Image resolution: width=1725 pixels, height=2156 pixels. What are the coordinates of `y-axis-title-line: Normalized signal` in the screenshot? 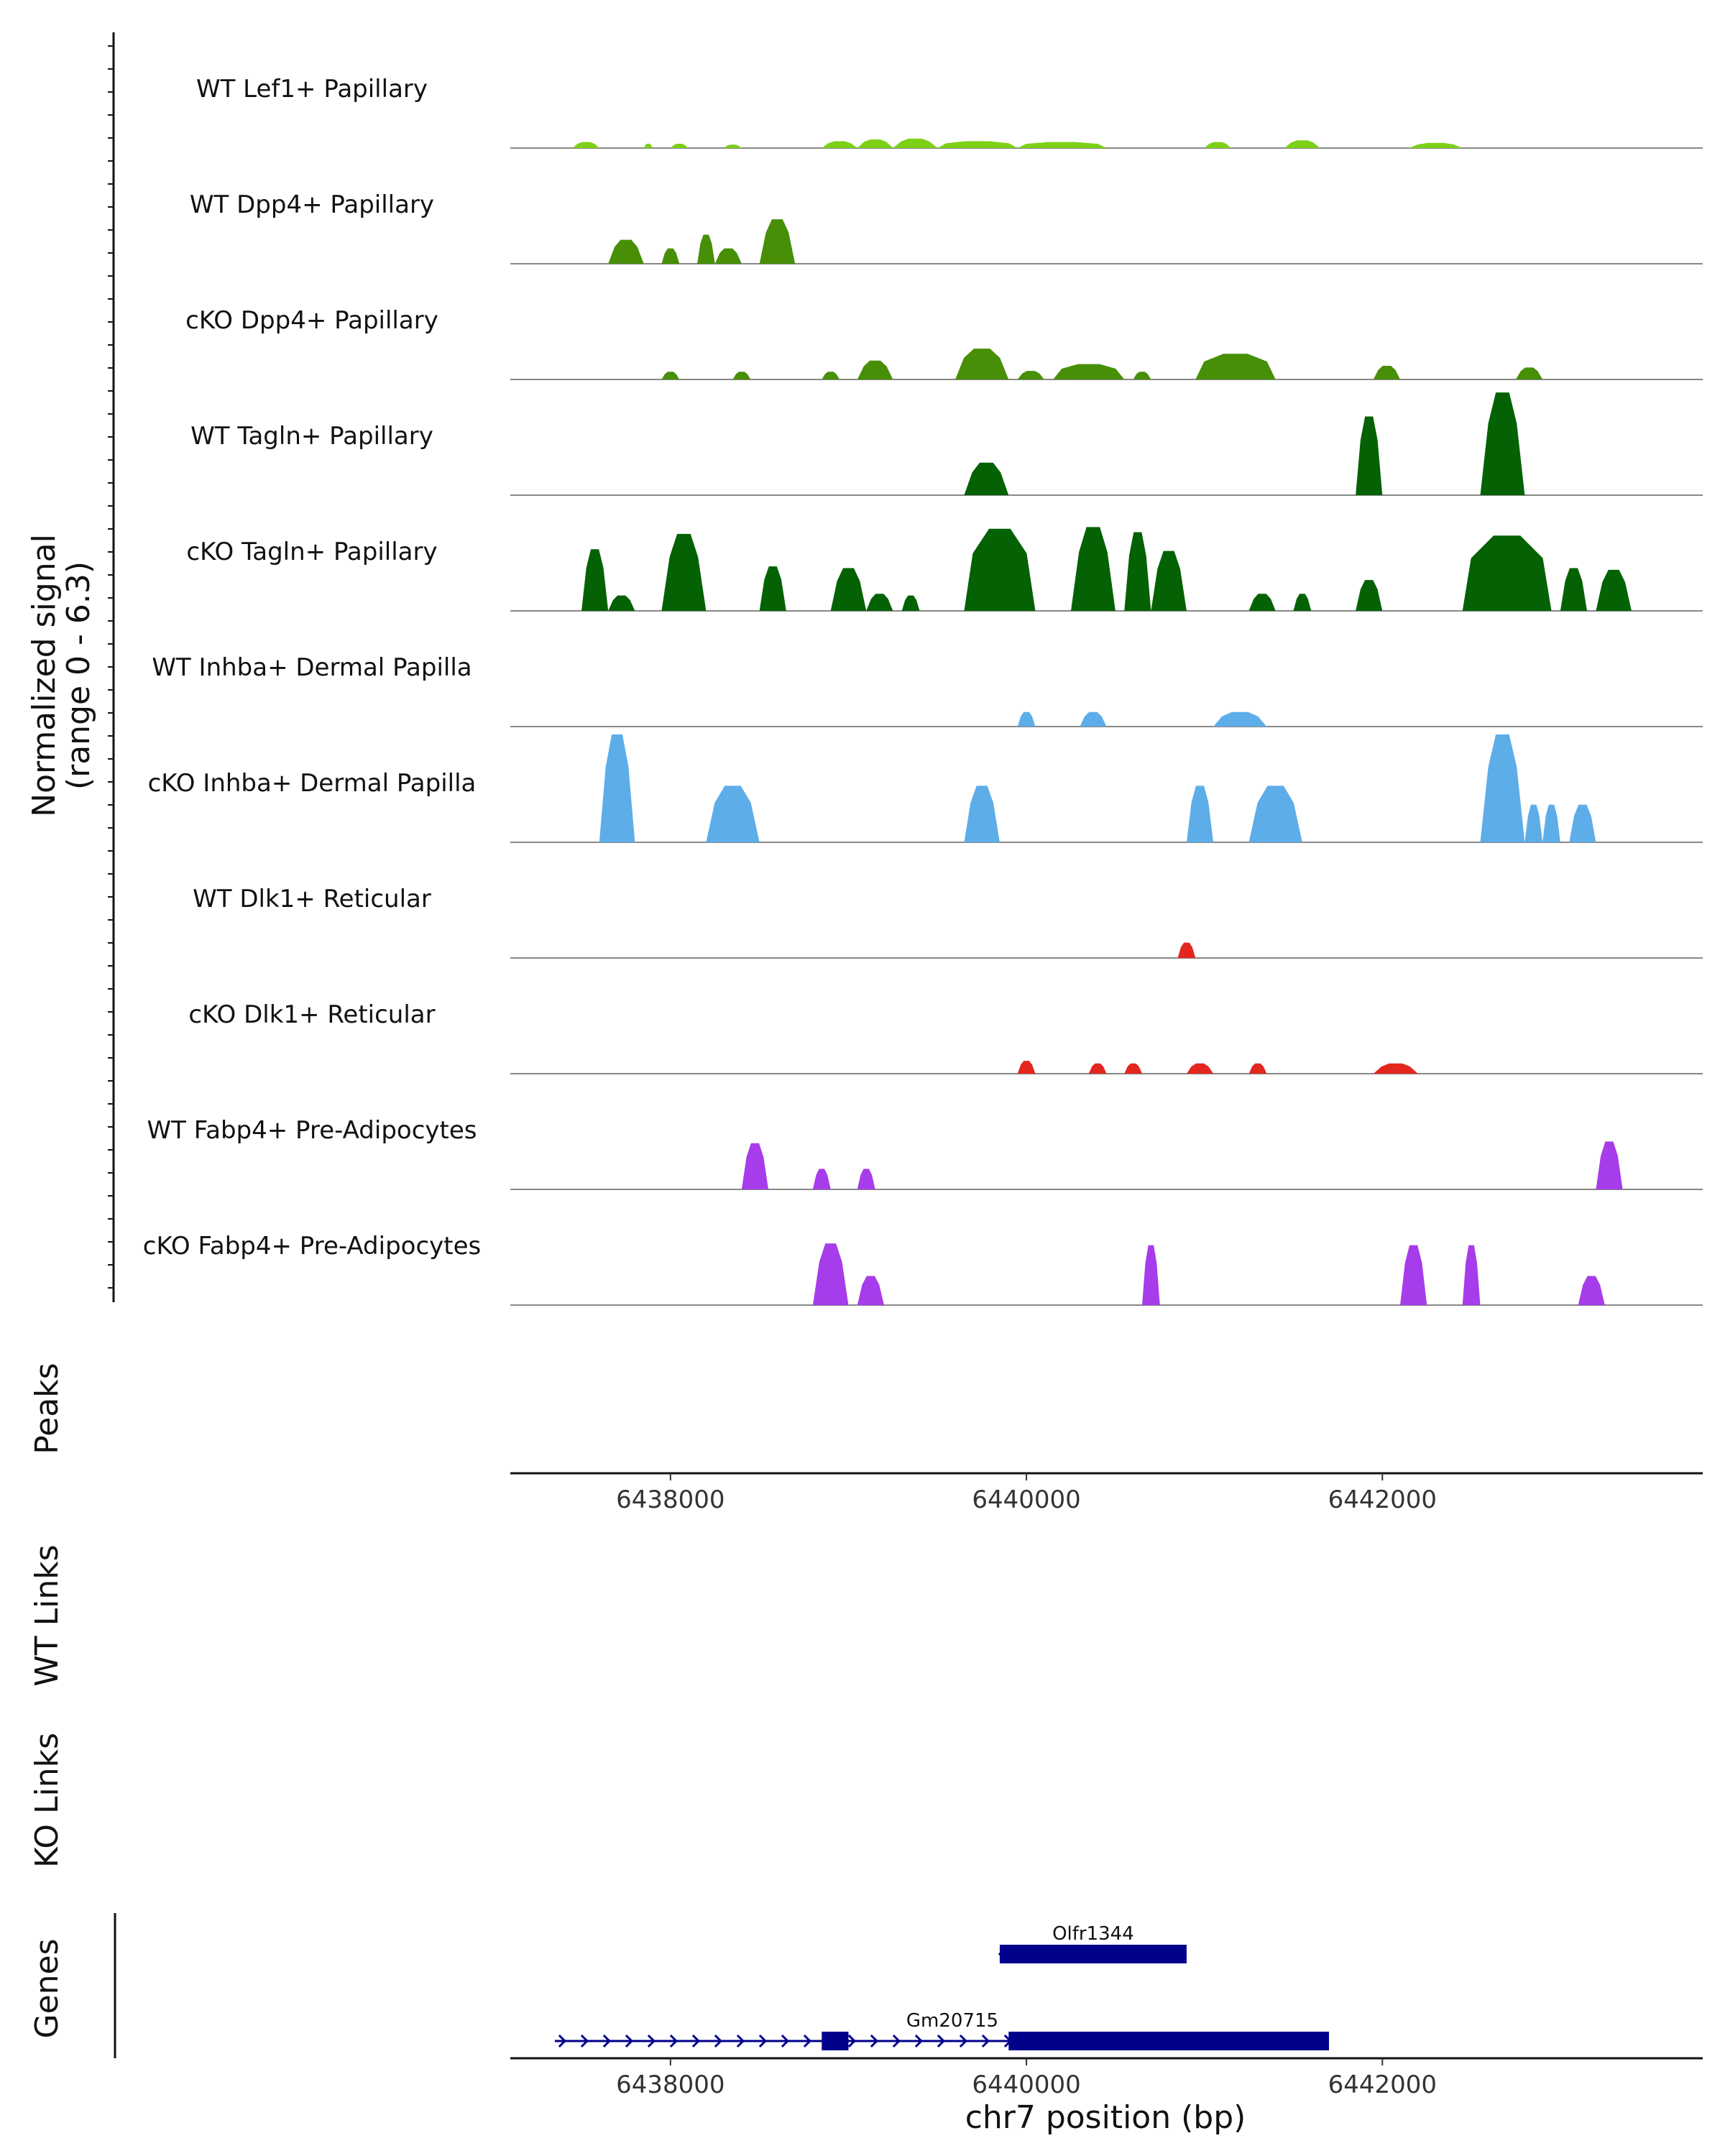 It's located at (44, 675).